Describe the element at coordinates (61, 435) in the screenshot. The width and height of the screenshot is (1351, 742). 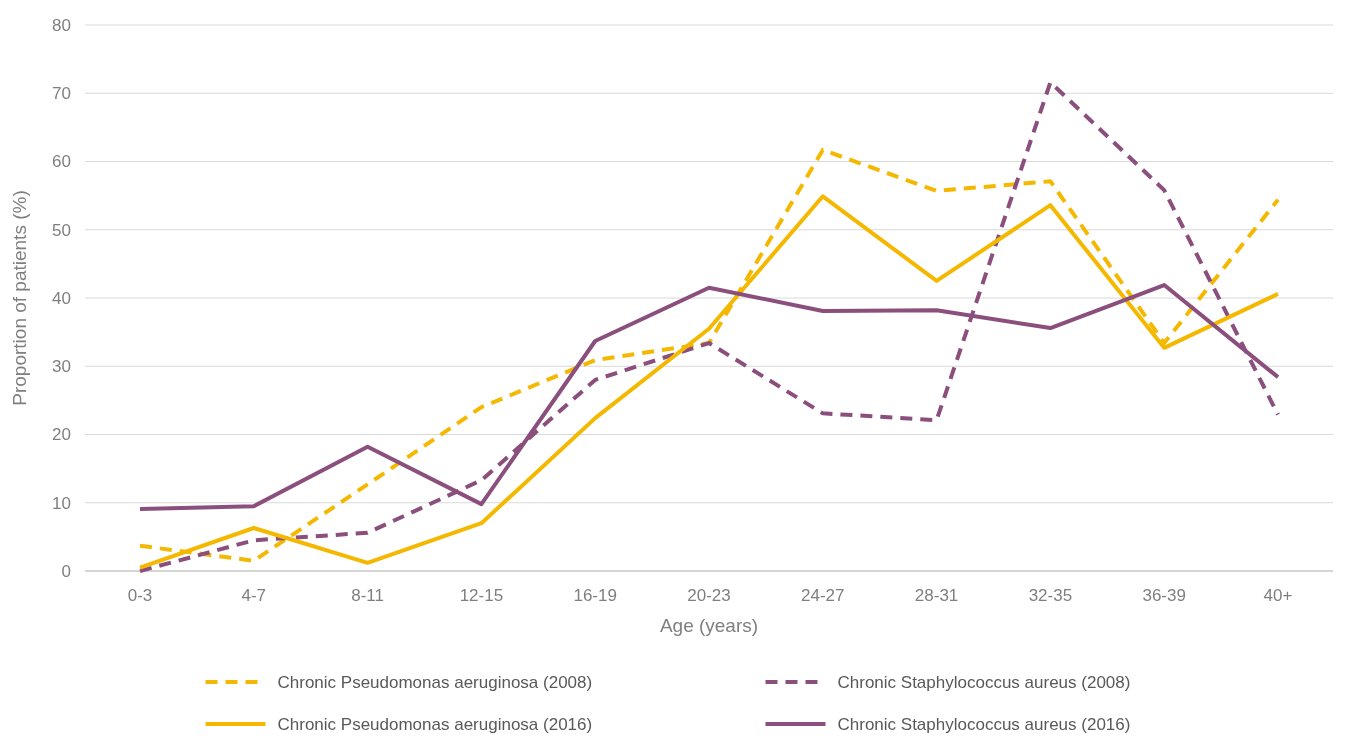
I see `y-tick-label: 20` at that location.